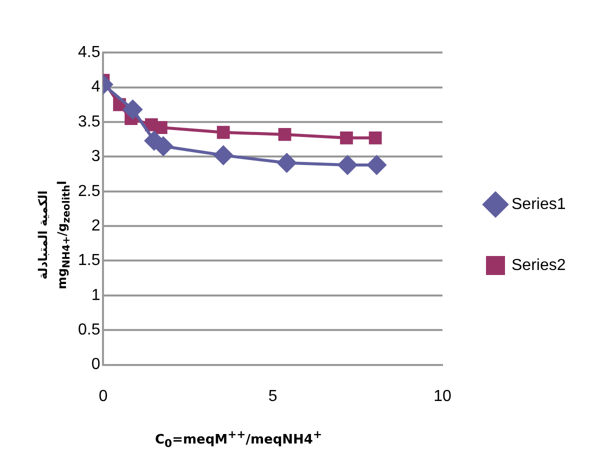 The image size is (603, 467). Describe the element at coordinates (95, 365) in the screenshot. I see `y-tick-label: 0` at that location.